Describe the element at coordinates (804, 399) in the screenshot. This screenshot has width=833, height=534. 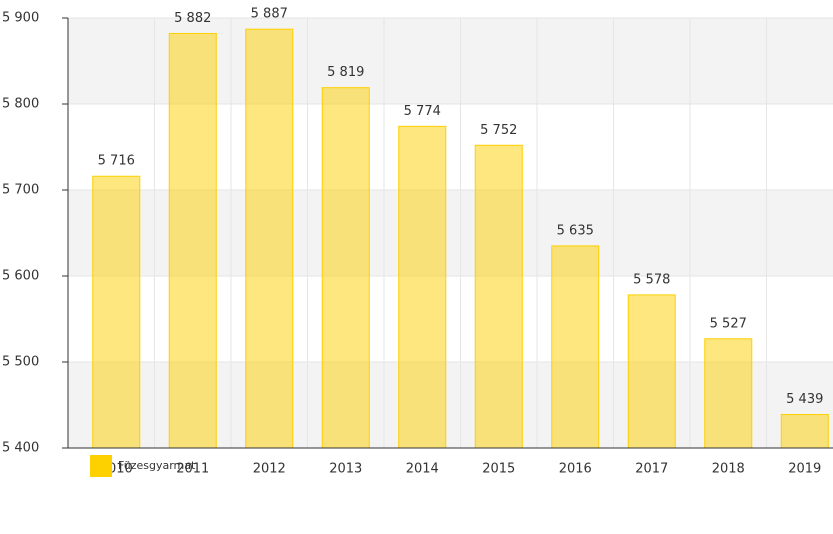
I see `value-label: 5 439` at that location.